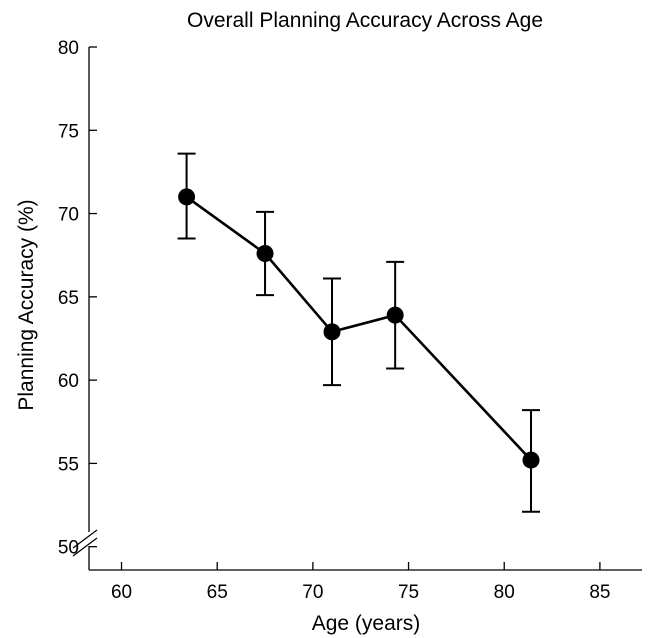  Describe the element at coordinates (68, 215) in the screenshot. I see `y-tick-label: 70` at that location.